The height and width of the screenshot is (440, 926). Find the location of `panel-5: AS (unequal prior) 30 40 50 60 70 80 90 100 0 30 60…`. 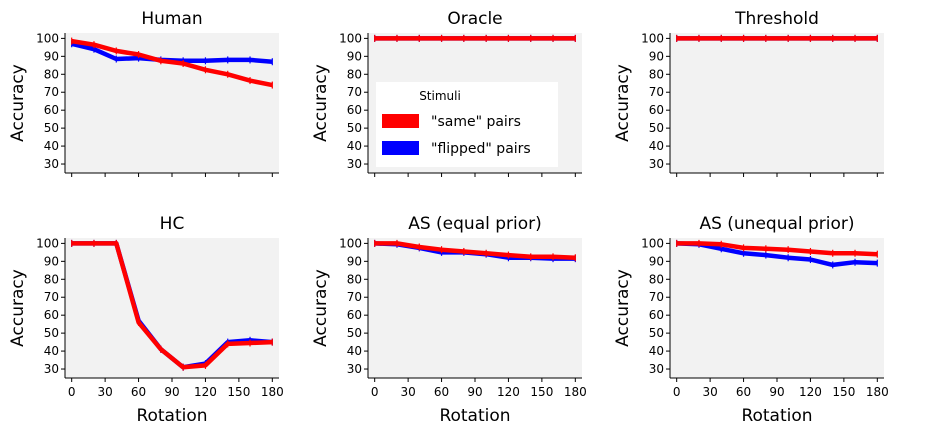

panel-5: AS (unequal prior) 30 40 50 60 70 80 90 100 0 30 60… is located at coordinates (751, 320).